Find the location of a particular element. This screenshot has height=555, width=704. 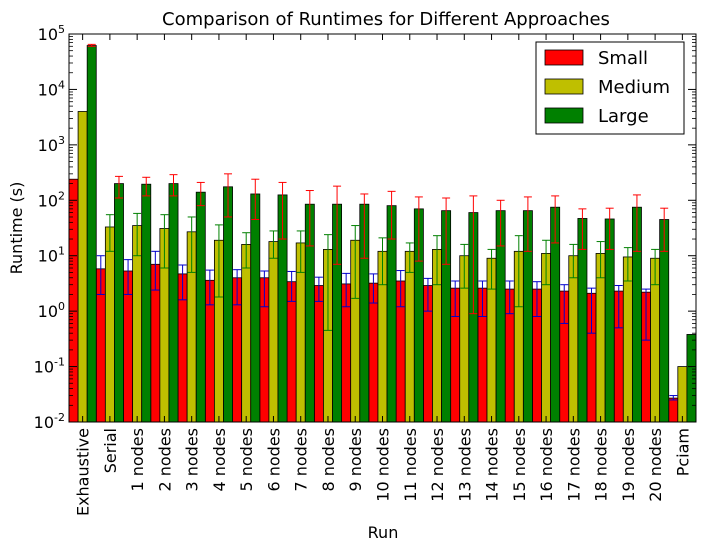

y-tick-label: 10² is located at coordinates (51, 199).